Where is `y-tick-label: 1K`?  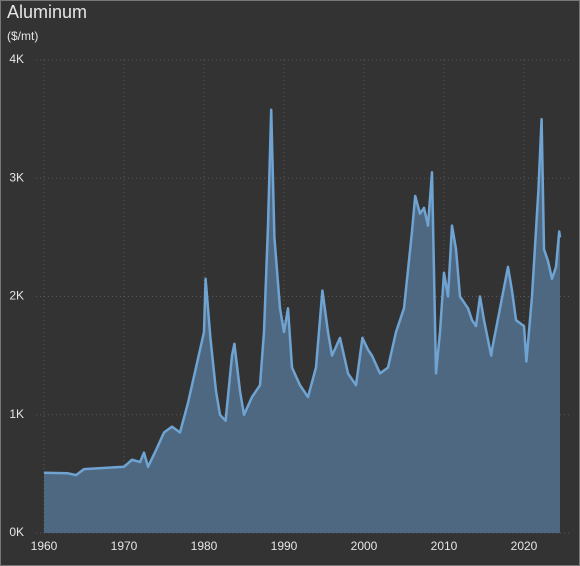 y-tick-label: 1K is located at coordinates (16, 414).